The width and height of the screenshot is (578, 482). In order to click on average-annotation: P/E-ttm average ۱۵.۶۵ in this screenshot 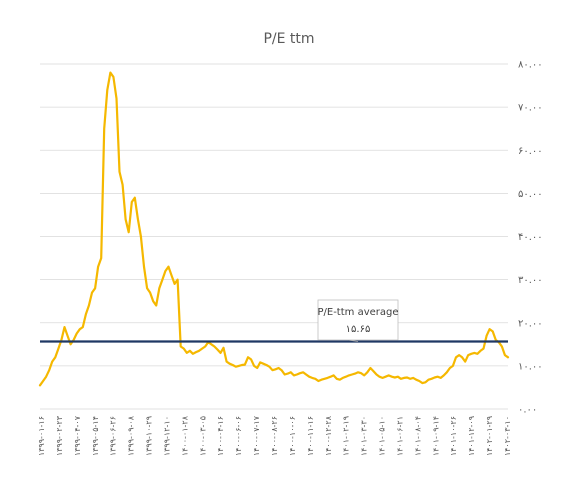, I will do `click(358, 320)`.